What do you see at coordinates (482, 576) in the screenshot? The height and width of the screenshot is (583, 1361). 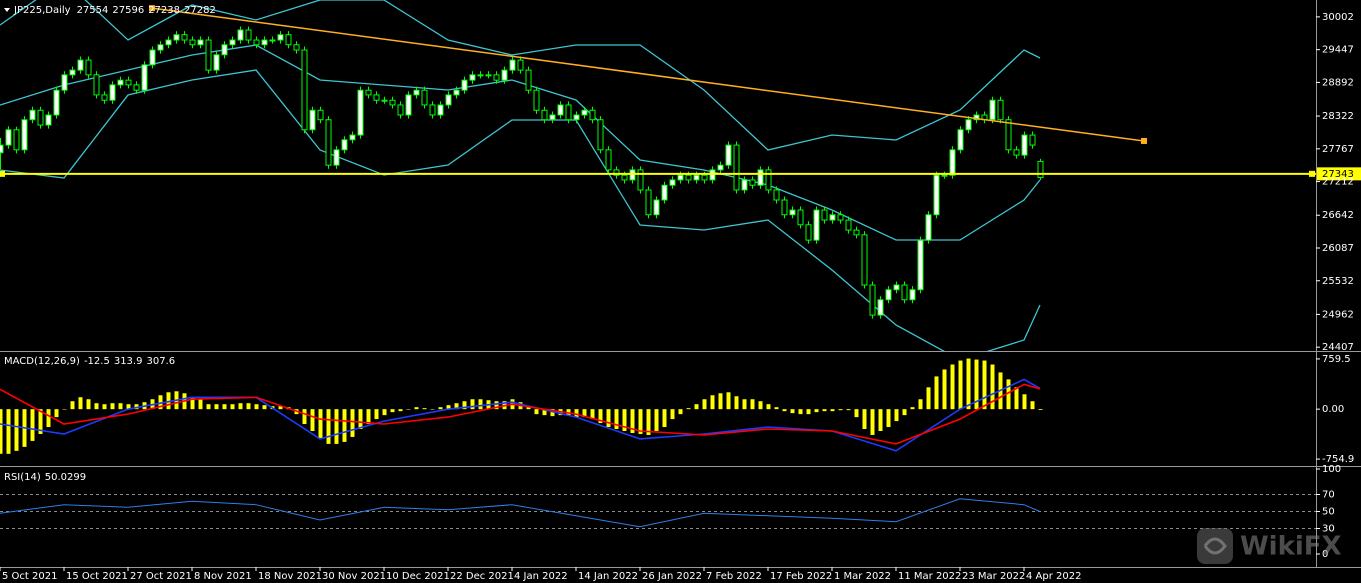 I see `x-tick-label: 22 Dec 2021` at bounding box center [482, 576].